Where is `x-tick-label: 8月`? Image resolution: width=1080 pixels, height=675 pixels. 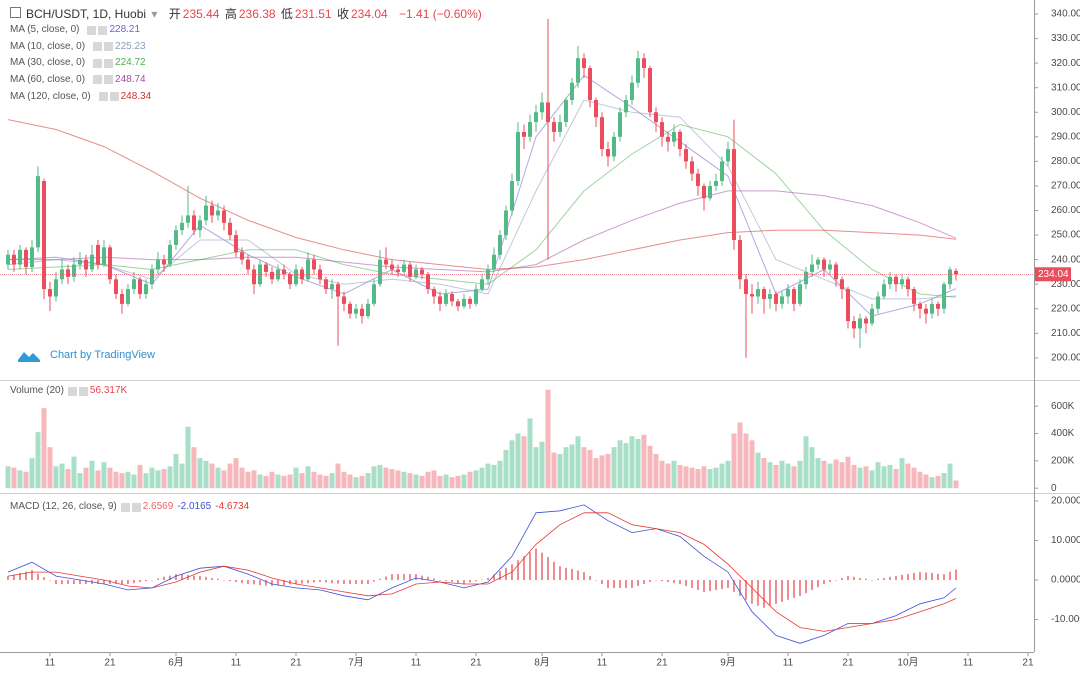
x-tick-label: 8月 is located at coordinates (542, 663).